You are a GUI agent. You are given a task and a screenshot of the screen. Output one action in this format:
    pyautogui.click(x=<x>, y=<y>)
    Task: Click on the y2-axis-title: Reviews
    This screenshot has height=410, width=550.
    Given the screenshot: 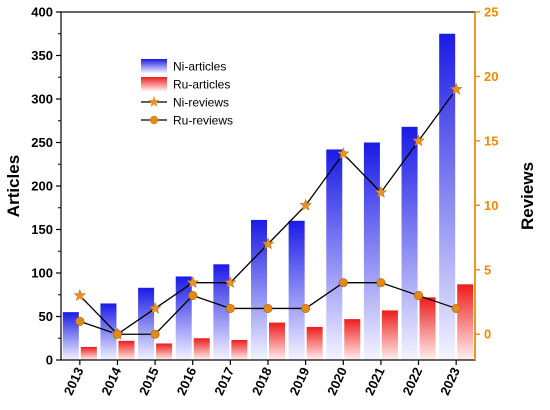 What is the action you would take?
    pyautogui.click(x=527, y=196)
    